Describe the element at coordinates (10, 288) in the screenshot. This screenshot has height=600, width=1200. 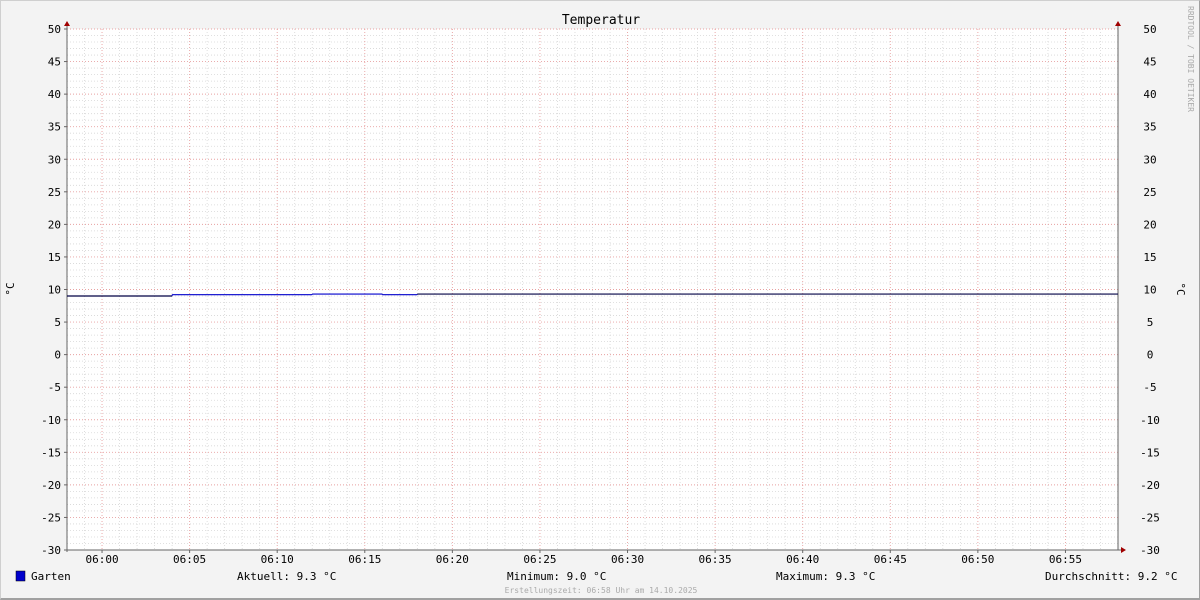
I see `y-axis-label-left: °C` at that location.